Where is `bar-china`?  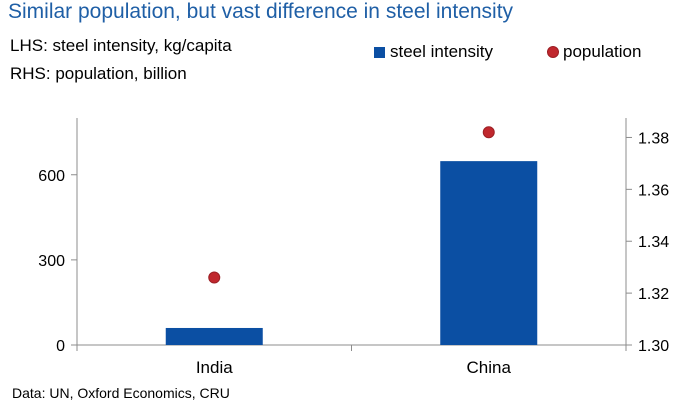
bar-china is located at coordinates (489, 253).